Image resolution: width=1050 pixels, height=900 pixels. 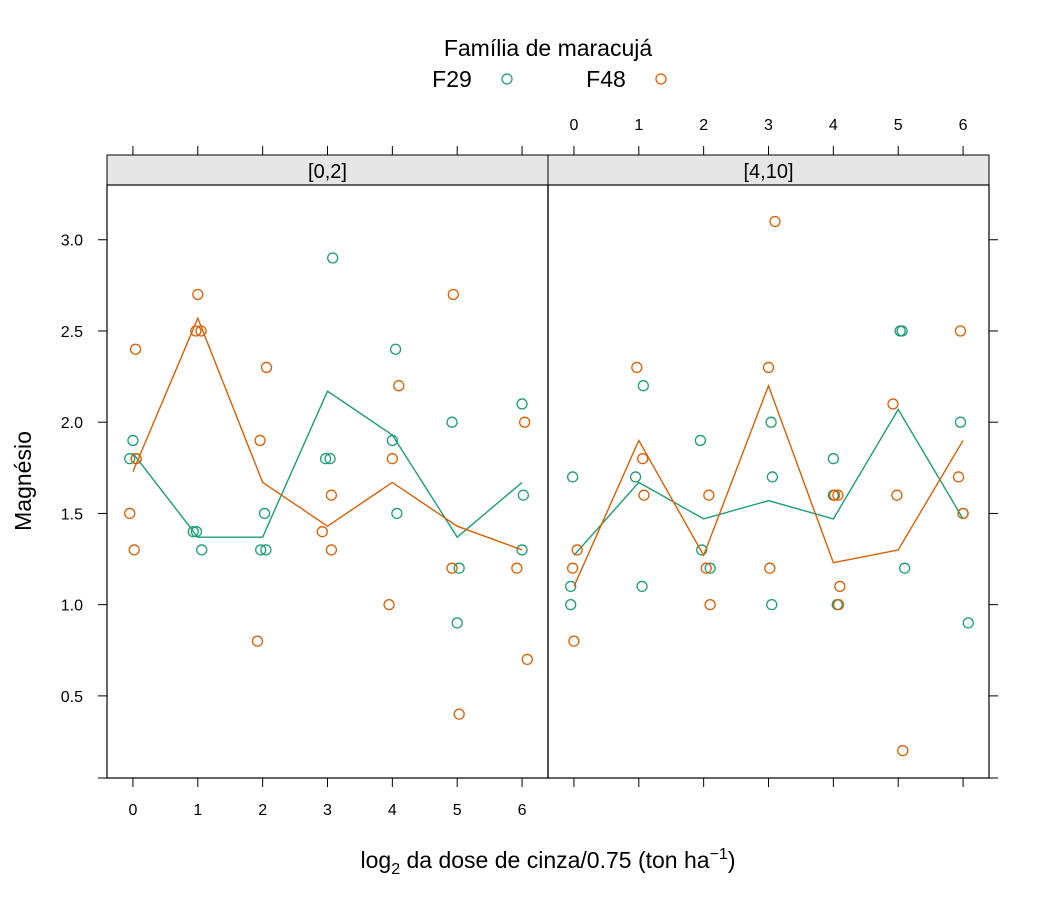 I want to click on y-tick-label: 0.5, so click(x=72, y=697).